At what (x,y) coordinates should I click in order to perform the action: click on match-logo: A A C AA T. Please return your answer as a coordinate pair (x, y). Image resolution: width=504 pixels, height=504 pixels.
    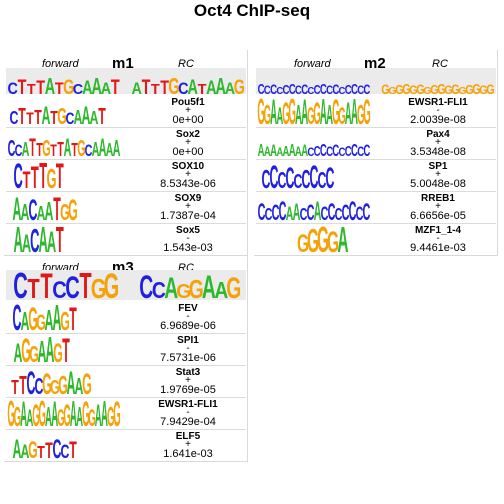
    Looking at the image, I should click on (39, 240).